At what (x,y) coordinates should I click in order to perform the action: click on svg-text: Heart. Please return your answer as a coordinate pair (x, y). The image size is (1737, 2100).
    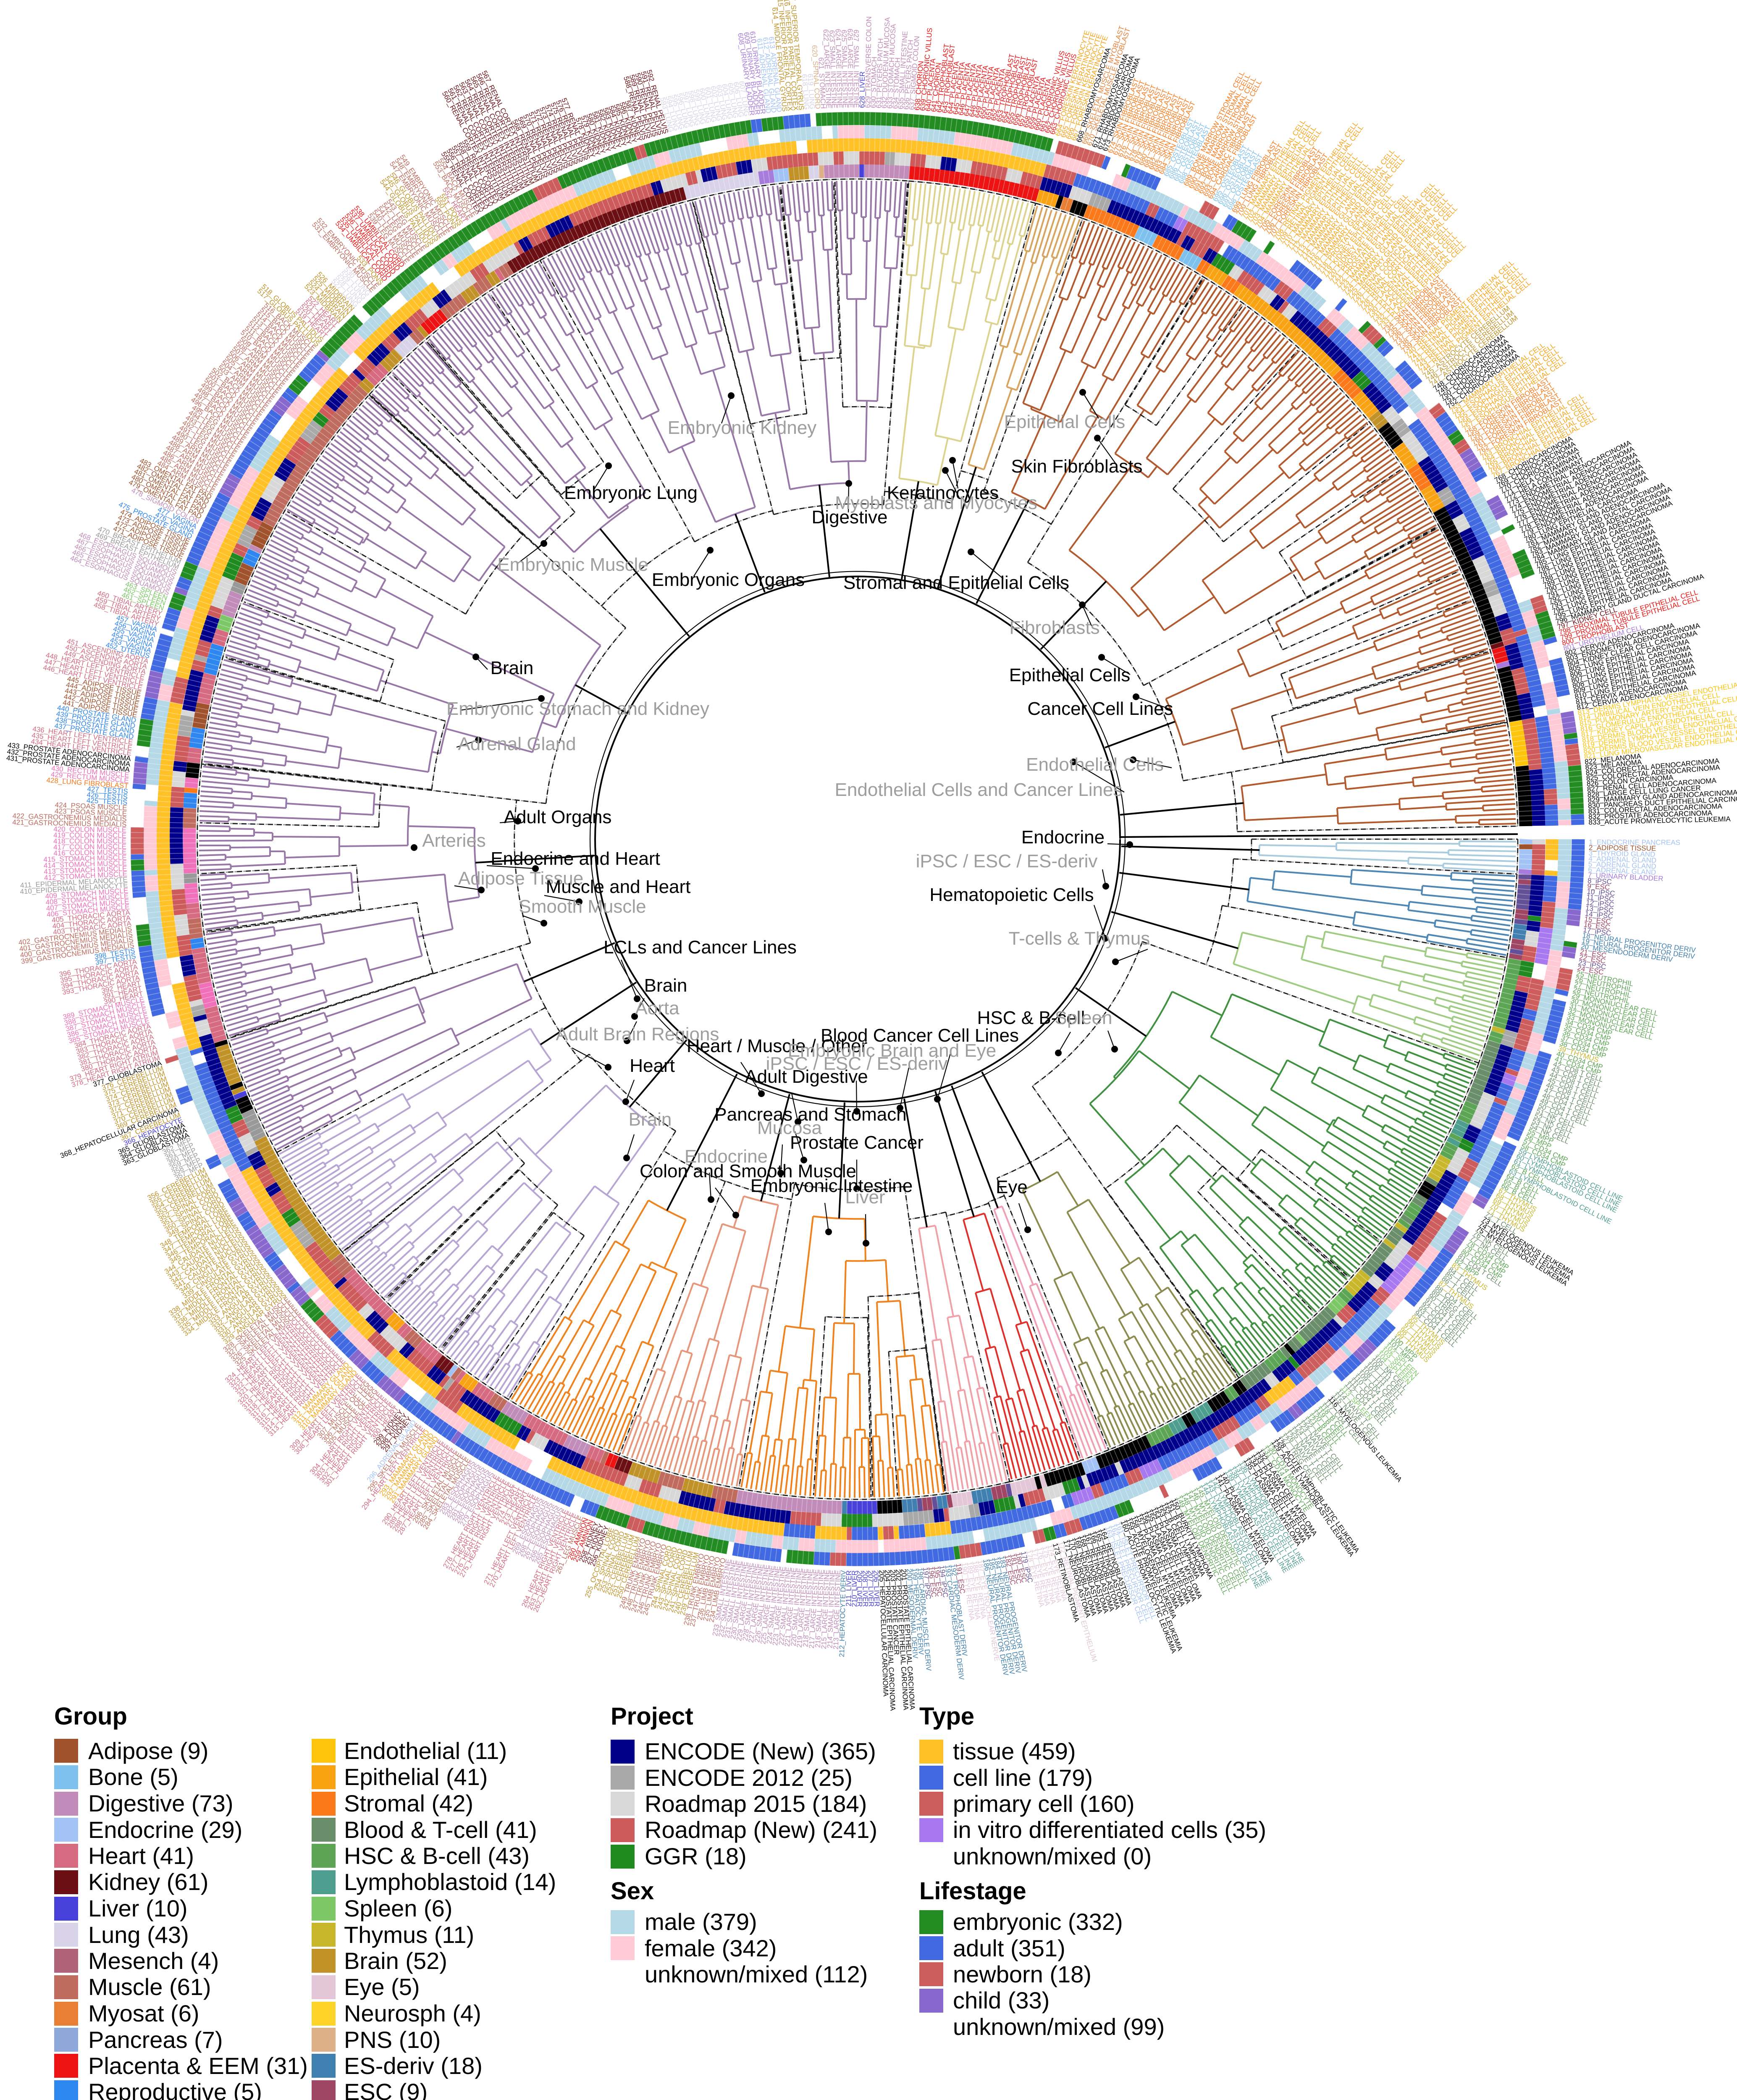
    Looking at the image, I should click on (652, 1065).